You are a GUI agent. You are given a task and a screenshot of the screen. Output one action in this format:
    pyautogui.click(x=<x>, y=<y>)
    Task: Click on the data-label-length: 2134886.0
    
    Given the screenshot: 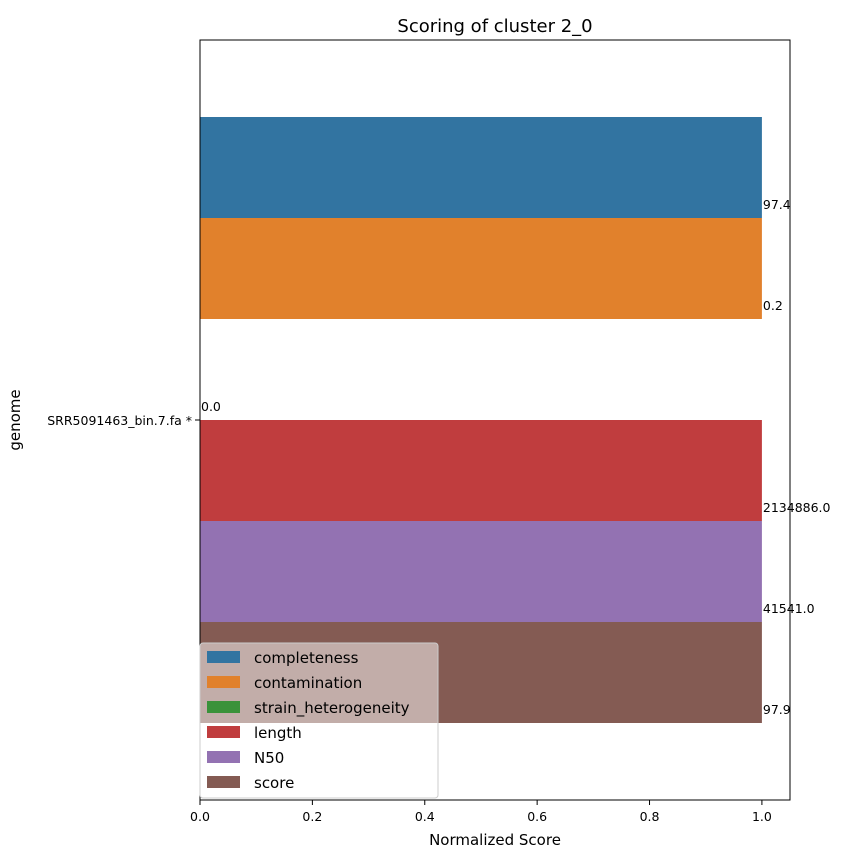 What is the action you would take?
    pyautogui.click(x=797, y=507)
    